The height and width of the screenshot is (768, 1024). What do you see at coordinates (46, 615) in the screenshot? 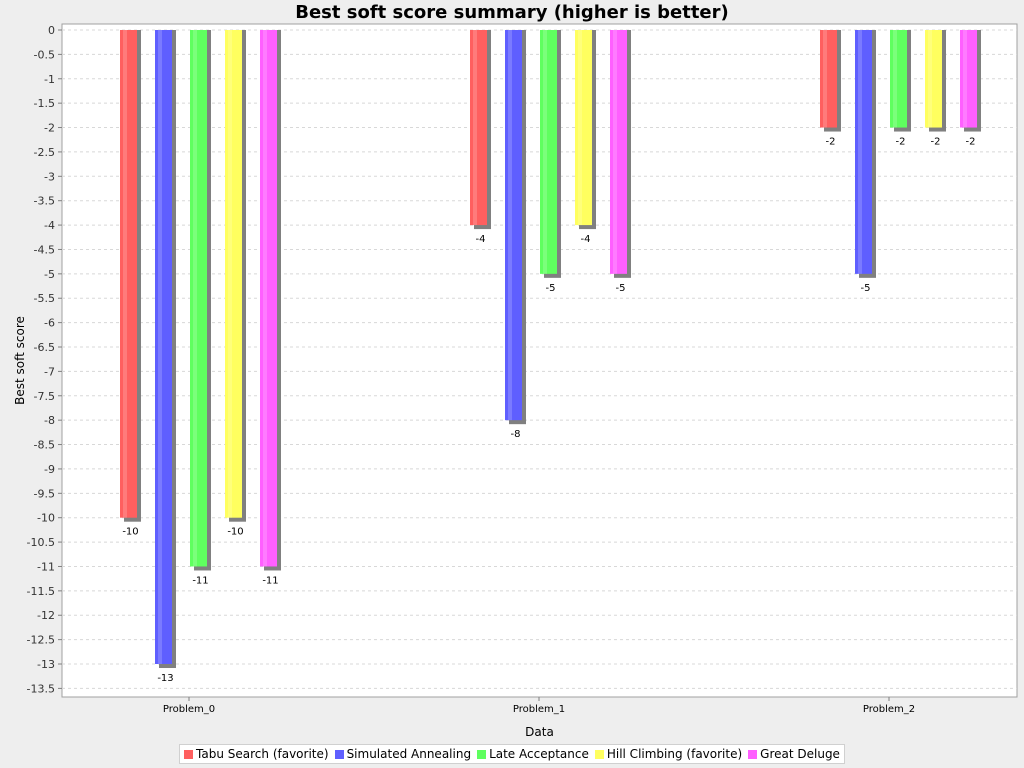
I see `y-tick-label: -12` at bounding box center [46, 615].